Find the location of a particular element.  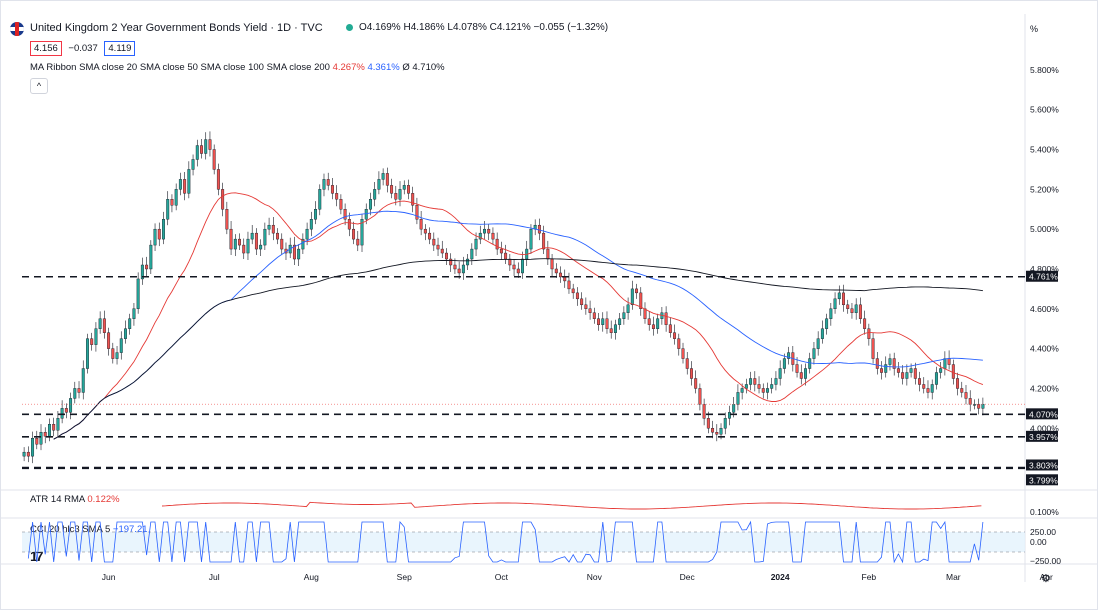

y-tick-label: 4.600% is located at coordinates (1044, 309).